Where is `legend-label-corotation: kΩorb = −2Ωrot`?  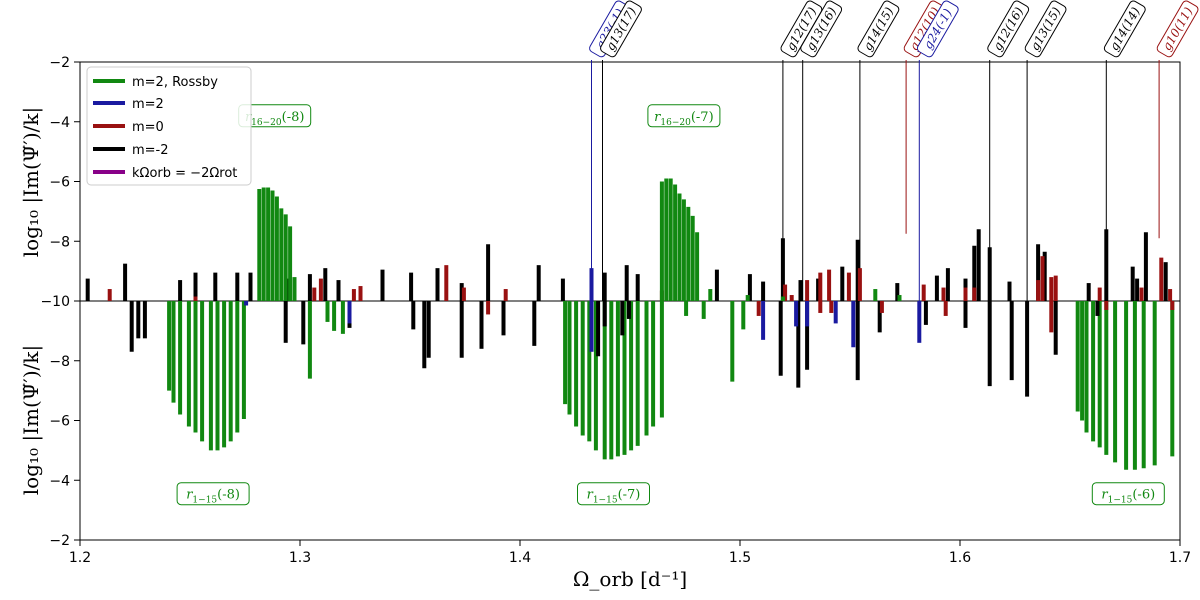
legend-label-corotation: kΩorb = −2Ωrot is located at coordinates (184, 173).